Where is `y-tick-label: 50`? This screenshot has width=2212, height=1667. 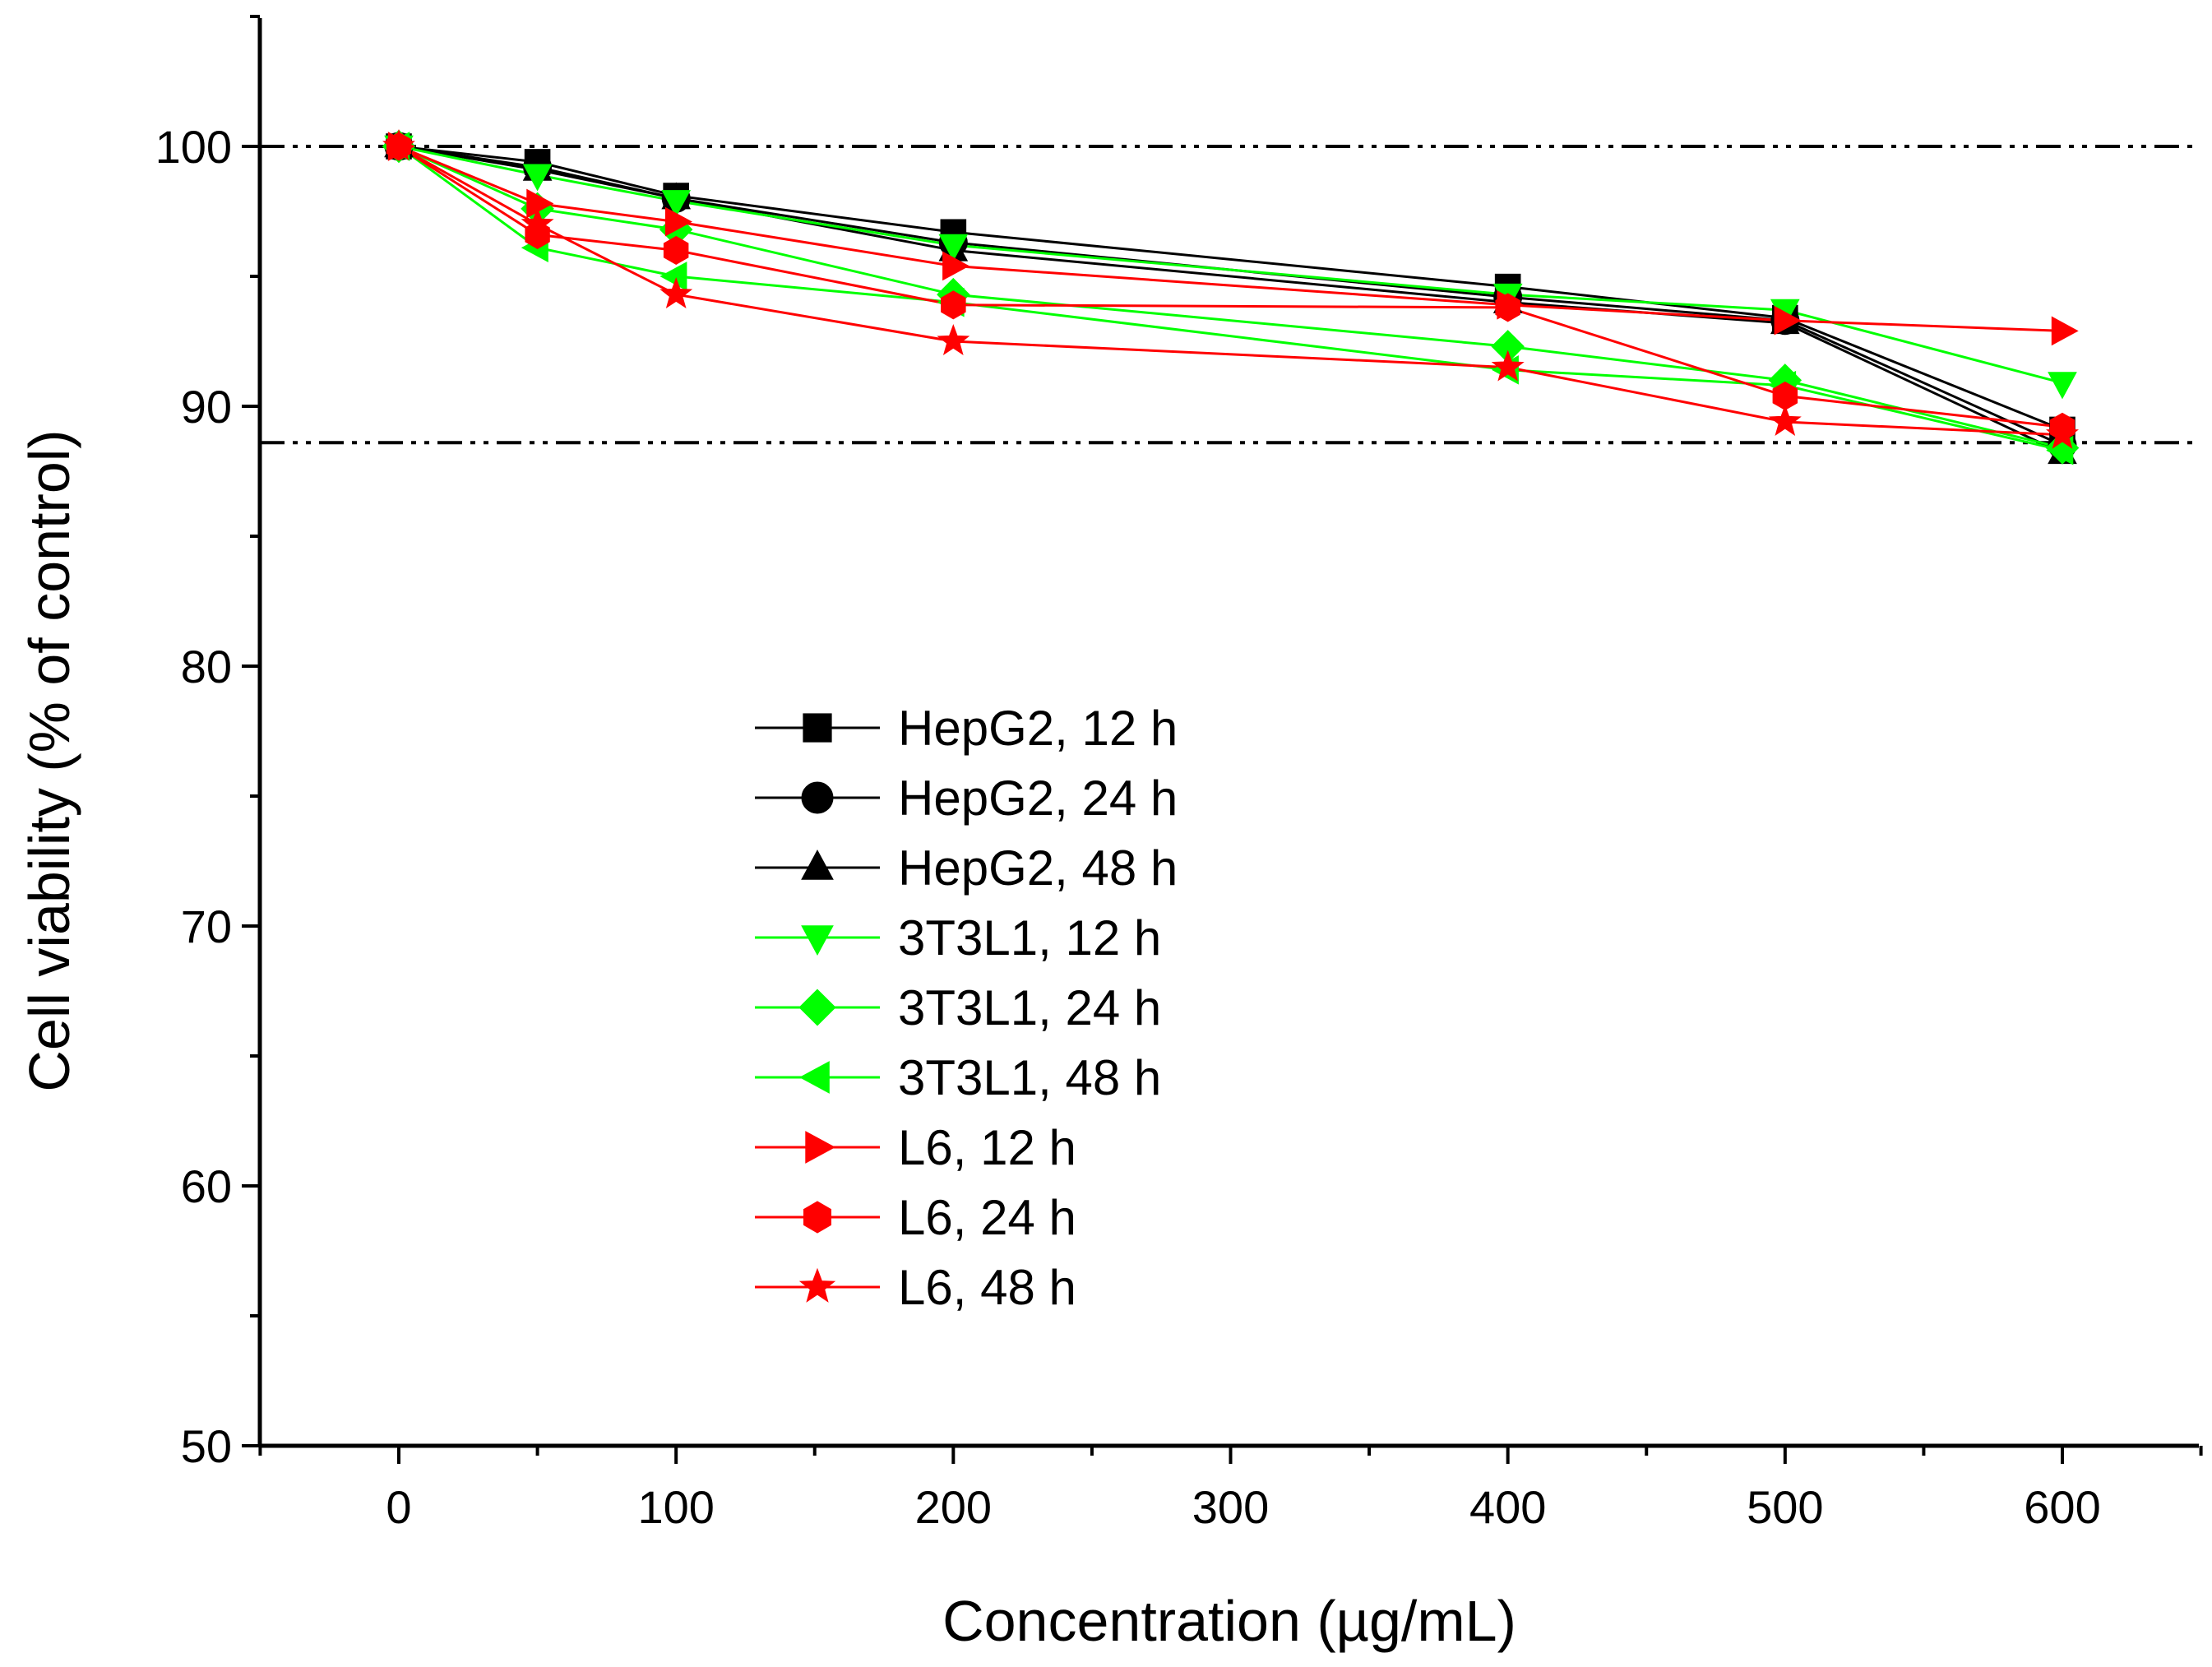
y-tick-label: 50 is located at coordinates (206, 1446).